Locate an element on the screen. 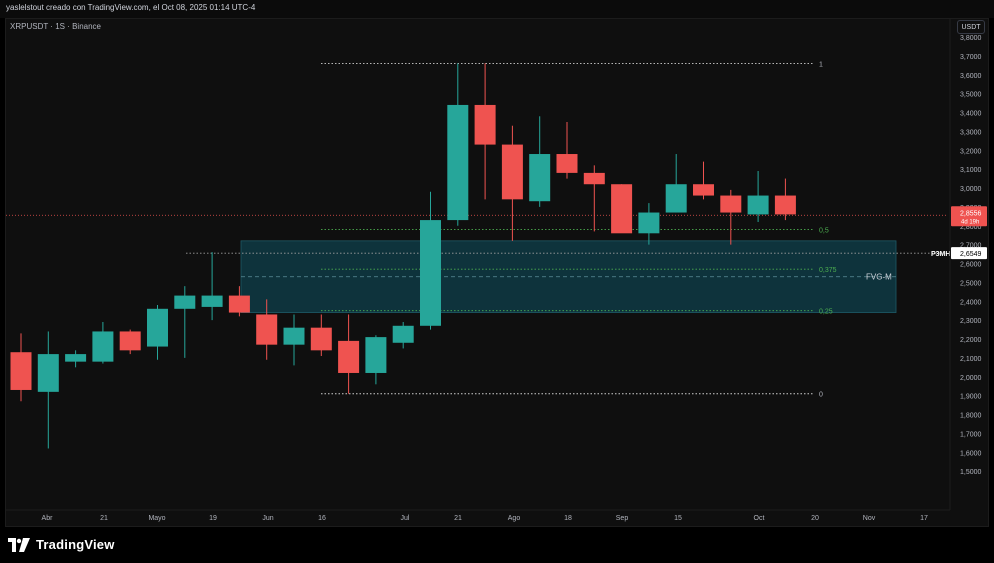 Image resolution: width=994 pixels, height=563 pixels. currency-button: USDT is located at coordinates (971, 27).